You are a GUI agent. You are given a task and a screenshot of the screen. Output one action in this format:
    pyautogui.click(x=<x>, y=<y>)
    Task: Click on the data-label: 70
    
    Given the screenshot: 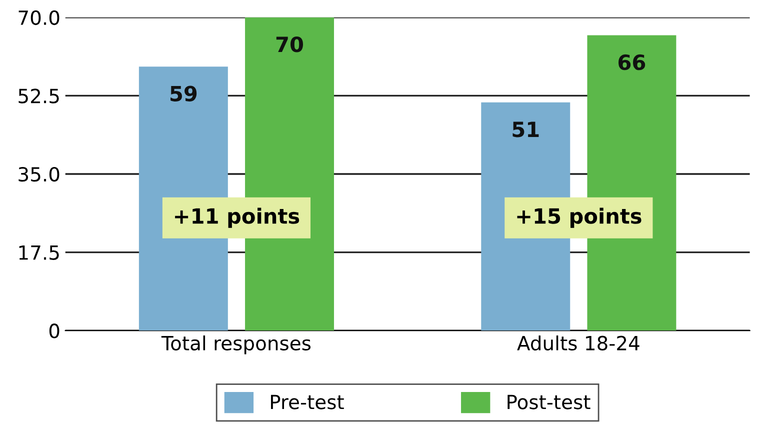 What is the action you would take?
    pyautogui.click(x=290, y=44)
    